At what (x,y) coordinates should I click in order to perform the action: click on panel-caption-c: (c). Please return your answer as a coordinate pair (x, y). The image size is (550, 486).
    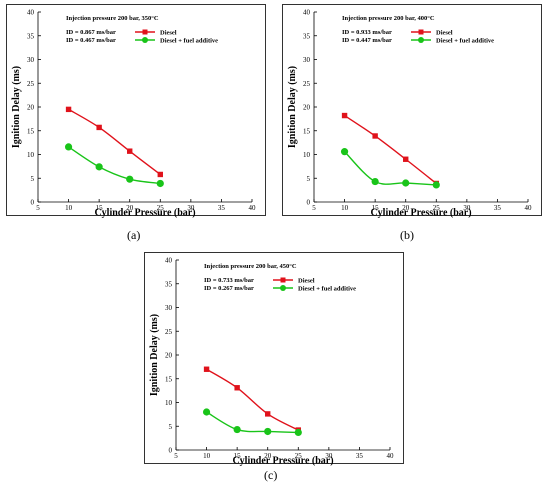
    Looking at the image, I should click on (271, 475).